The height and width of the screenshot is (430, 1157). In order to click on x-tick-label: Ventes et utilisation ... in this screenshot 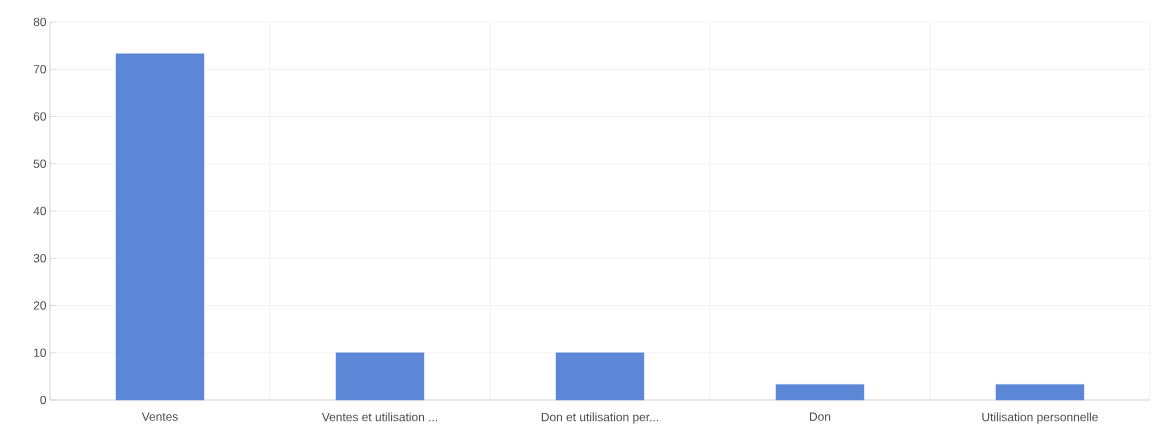, I will do `click(379, 417)`.